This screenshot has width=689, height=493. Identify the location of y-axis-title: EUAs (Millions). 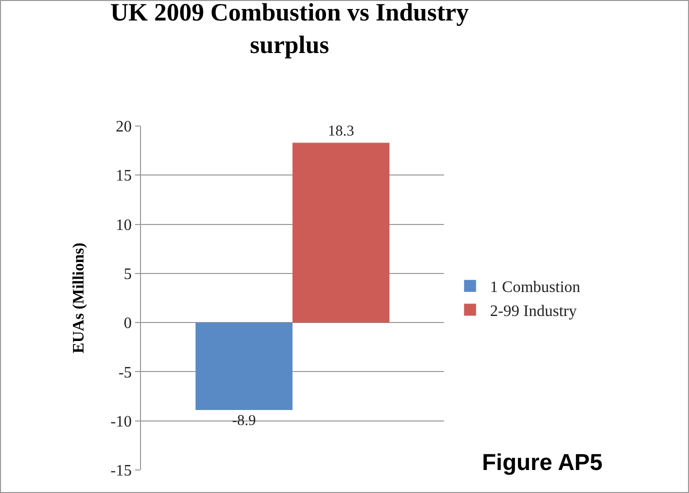
(79, 298).